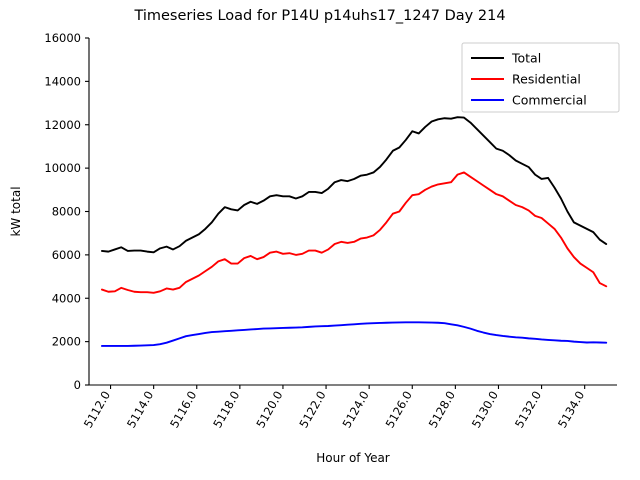  I want to click on y-tick-label: 8000, so click(66, 212).